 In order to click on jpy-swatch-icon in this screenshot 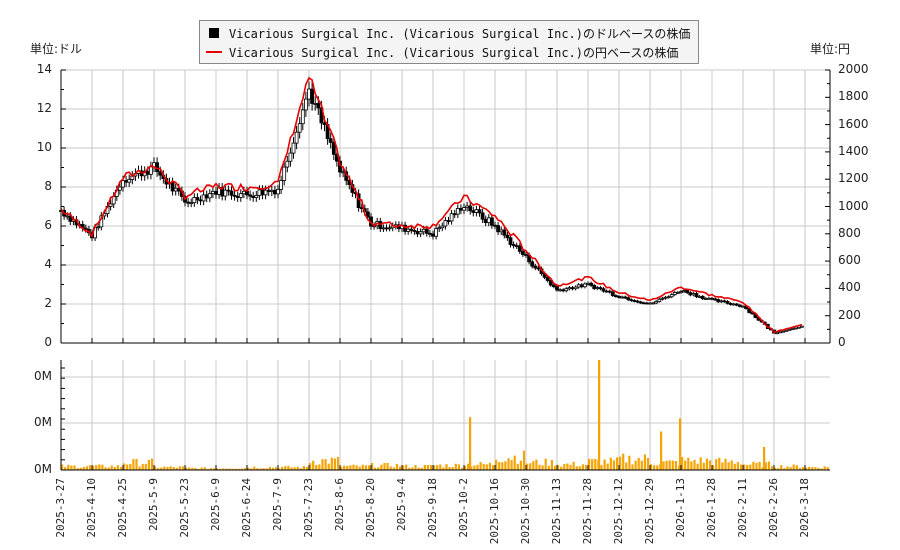, I will do `click(214, 52)`.